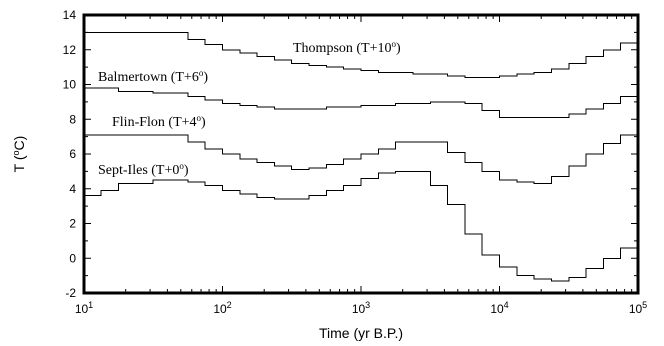  Describe the element at coordinates (70, 15) in the screenshot. I see `y-tick-label: 14` at that location.